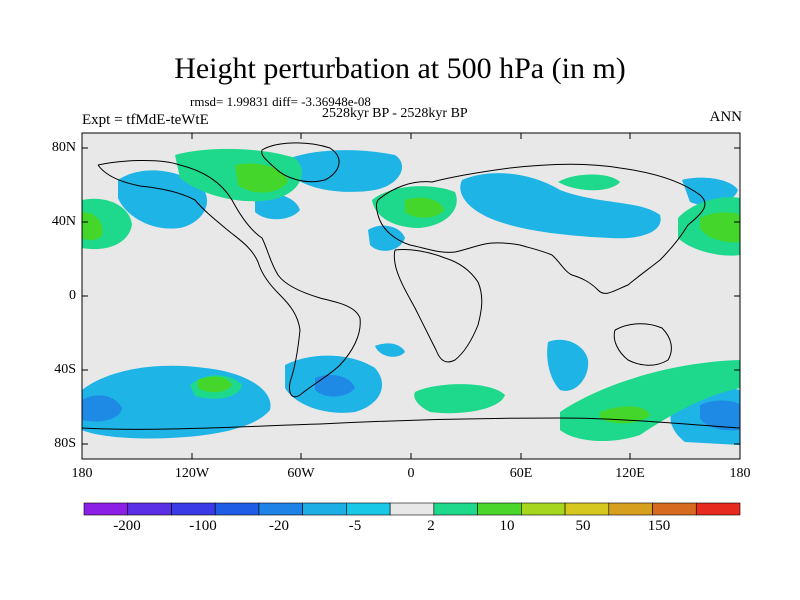 The height and width of the screenshot is (600, 800). What do you see at coordinates (163, 199) in the screenshot?
I see `anomaly-blue-nw` at bounding box center [163, 199].